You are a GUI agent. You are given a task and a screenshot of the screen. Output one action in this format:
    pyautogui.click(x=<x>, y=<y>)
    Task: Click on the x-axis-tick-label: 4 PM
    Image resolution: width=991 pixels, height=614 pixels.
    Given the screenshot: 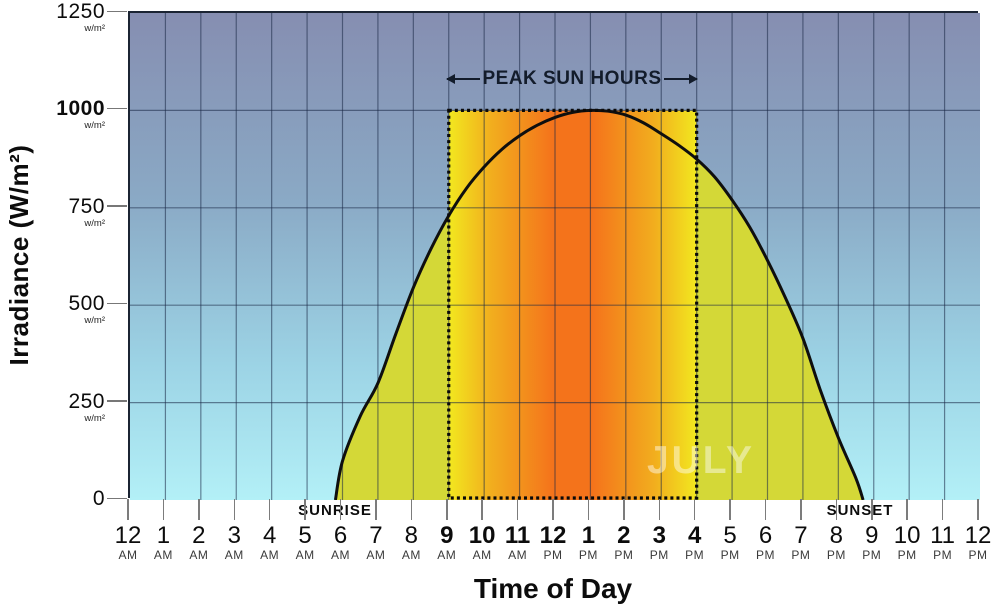 What is the action you would take?
    pyautogui.click(x=695, y=542)
    